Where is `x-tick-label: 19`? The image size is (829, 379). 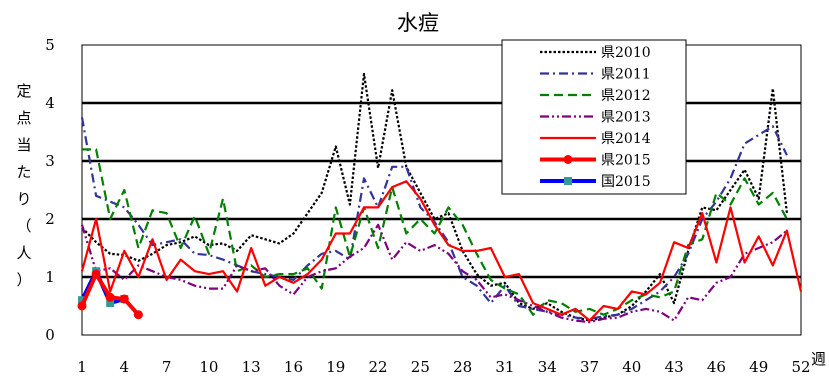
x-tick-label: 19 is located at coordinates (335, 367).